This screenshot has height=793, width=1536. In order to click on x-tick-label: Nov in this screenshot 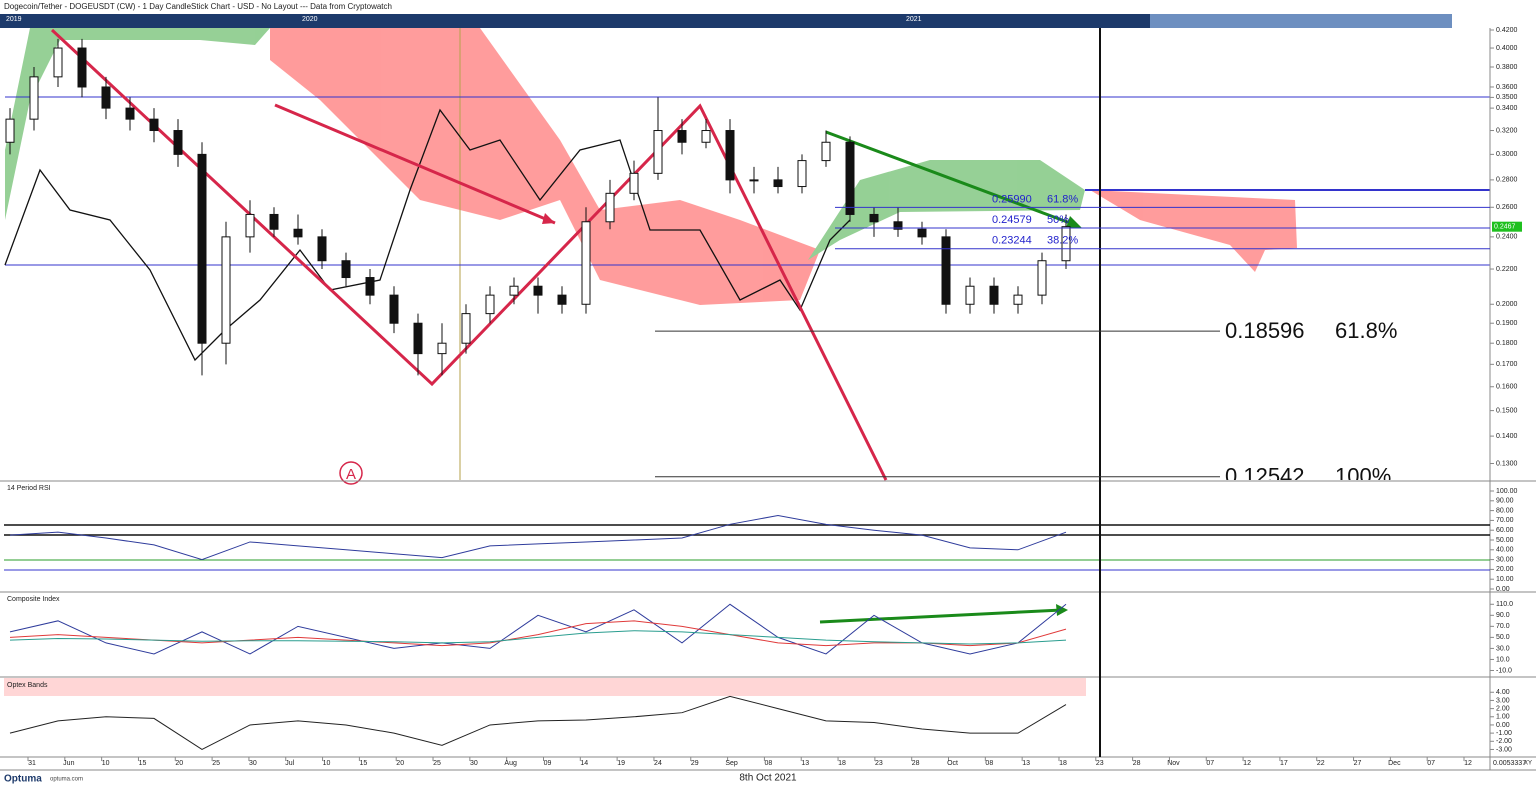, I will do `click(1173, 763)`.